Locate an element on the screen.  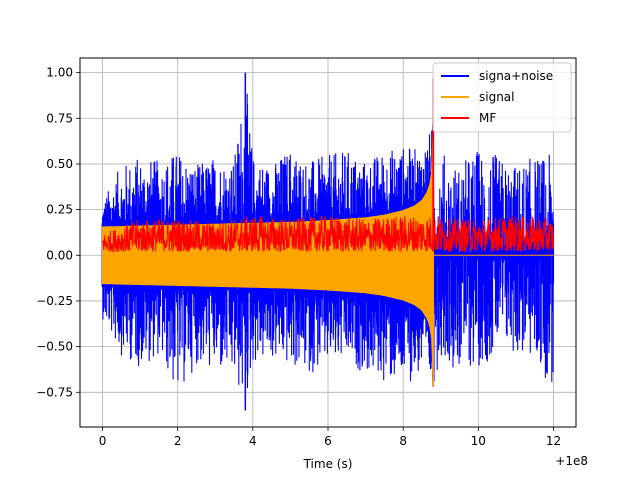
y-axis: −0.75 −0.50 −0.25 0.00 0.25 0.50 0.75 1.00 is located at coordinates (58, 232).